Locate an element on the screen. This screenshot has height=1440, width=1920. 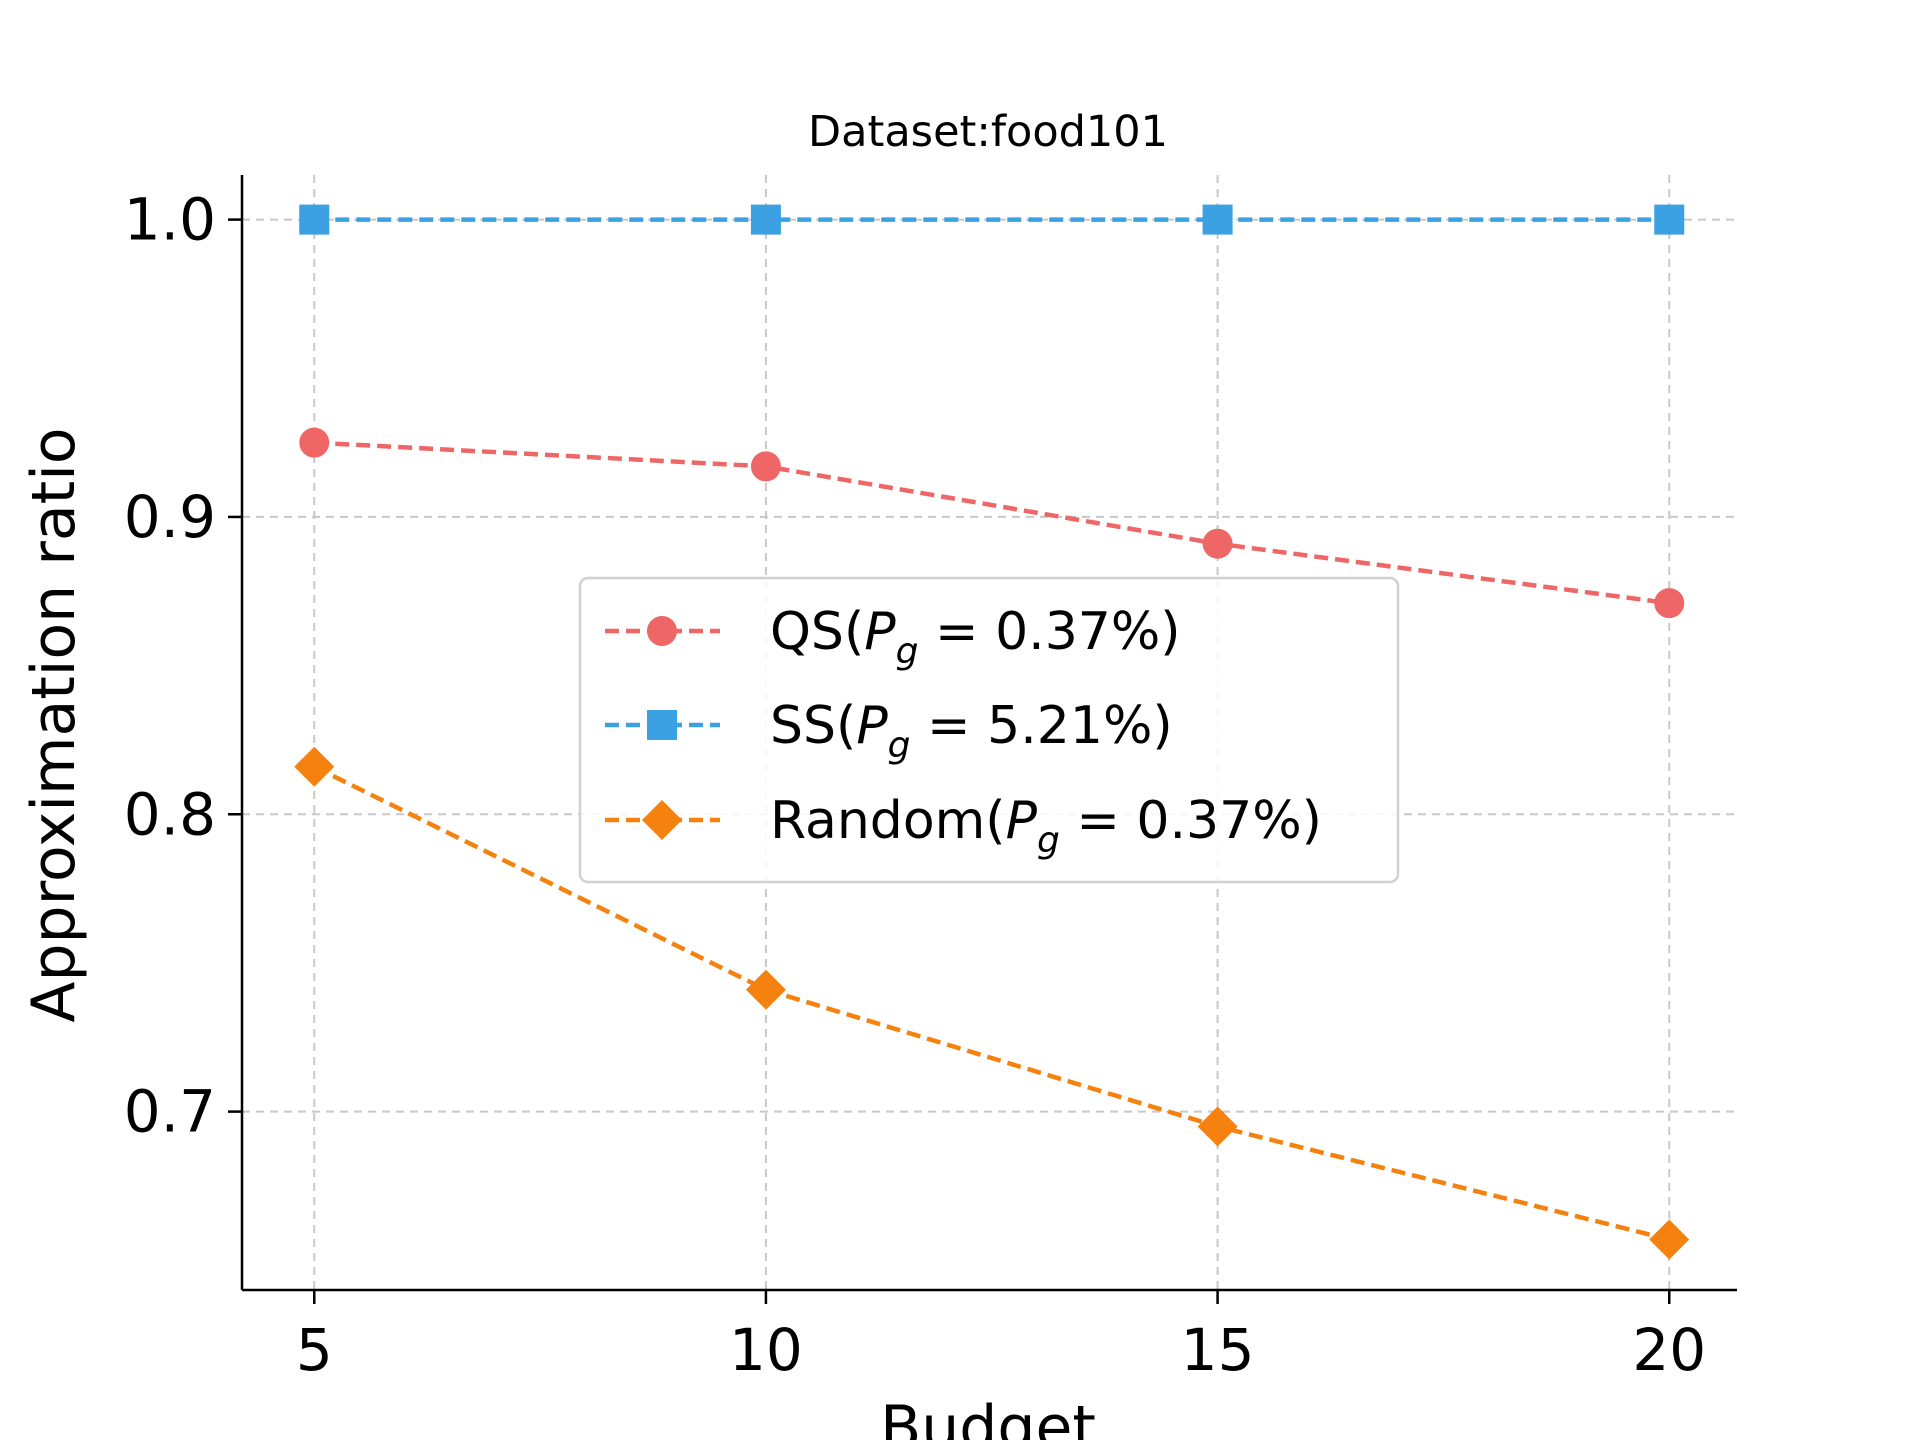
y-tick-label: 1.0 is located at coordinates (170, 220).